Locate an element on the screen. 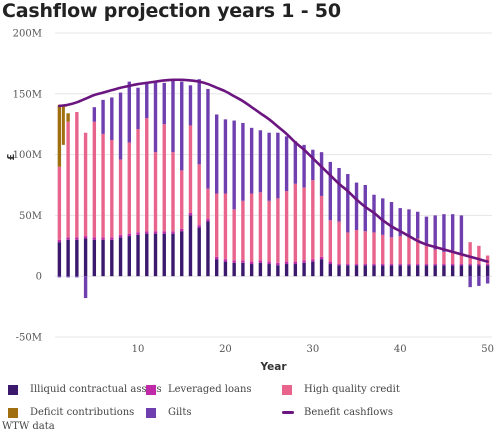 The width and height of the screenshot is (500, 434). x-tick-label: 20 is located at coordinates (225, 349).